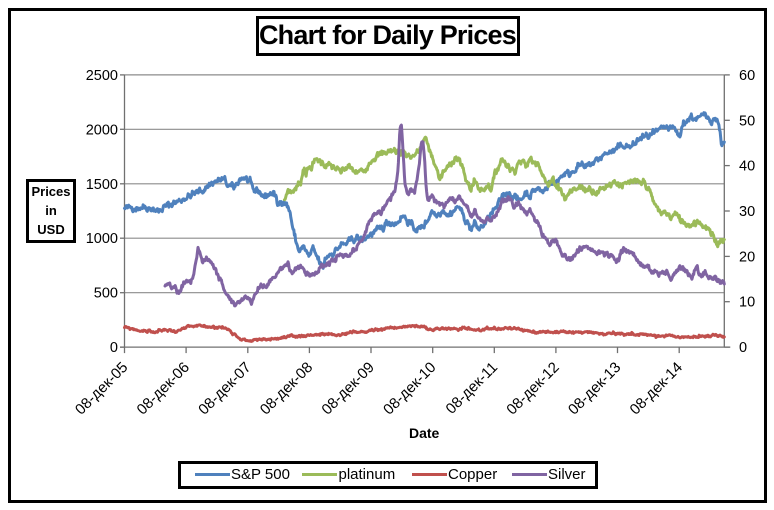 This screenshot has width=774, height=510. I want to click on svg-text: 500, so click(106, 294).